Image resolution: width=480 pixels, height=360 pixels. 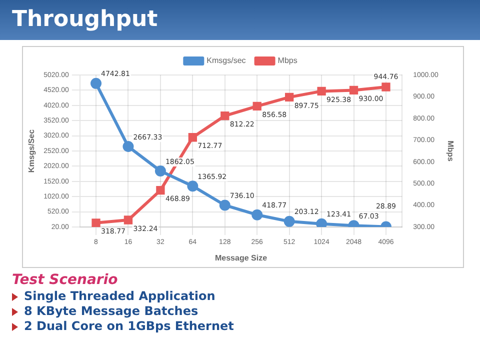 I want to click on text: 2 Dual Core on 1GBps Ethernet, so click(x=129, y=326).